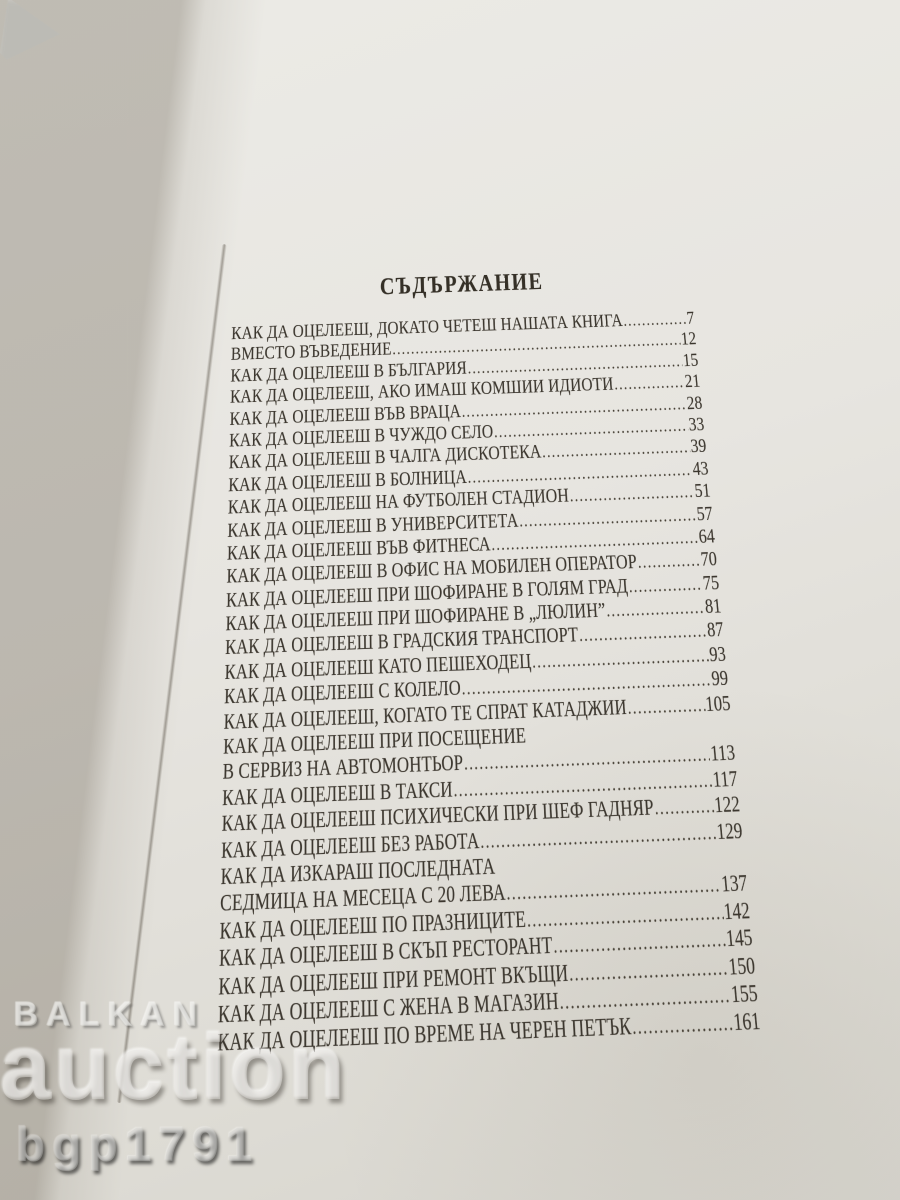  What do you see at coordinates (138, 1145) in the screenshot?
I see `watermark-seller-id: bgp1791` at bounding box center [138, 1145].